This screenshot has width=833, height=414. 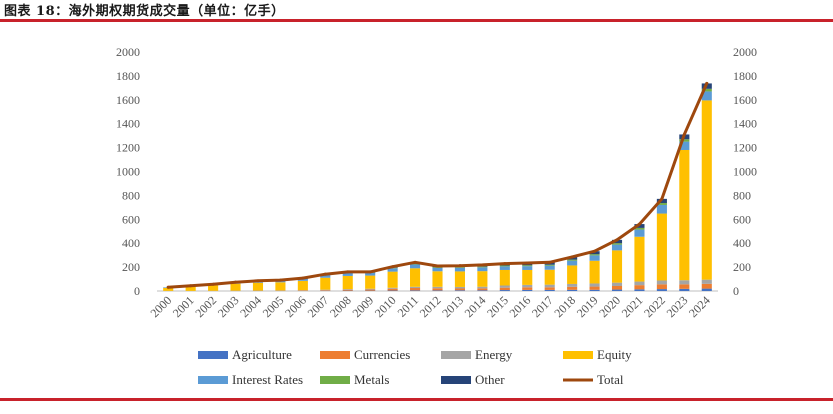 I want to click on y-tick-label-right: 1400, so click(x=745, y=124).